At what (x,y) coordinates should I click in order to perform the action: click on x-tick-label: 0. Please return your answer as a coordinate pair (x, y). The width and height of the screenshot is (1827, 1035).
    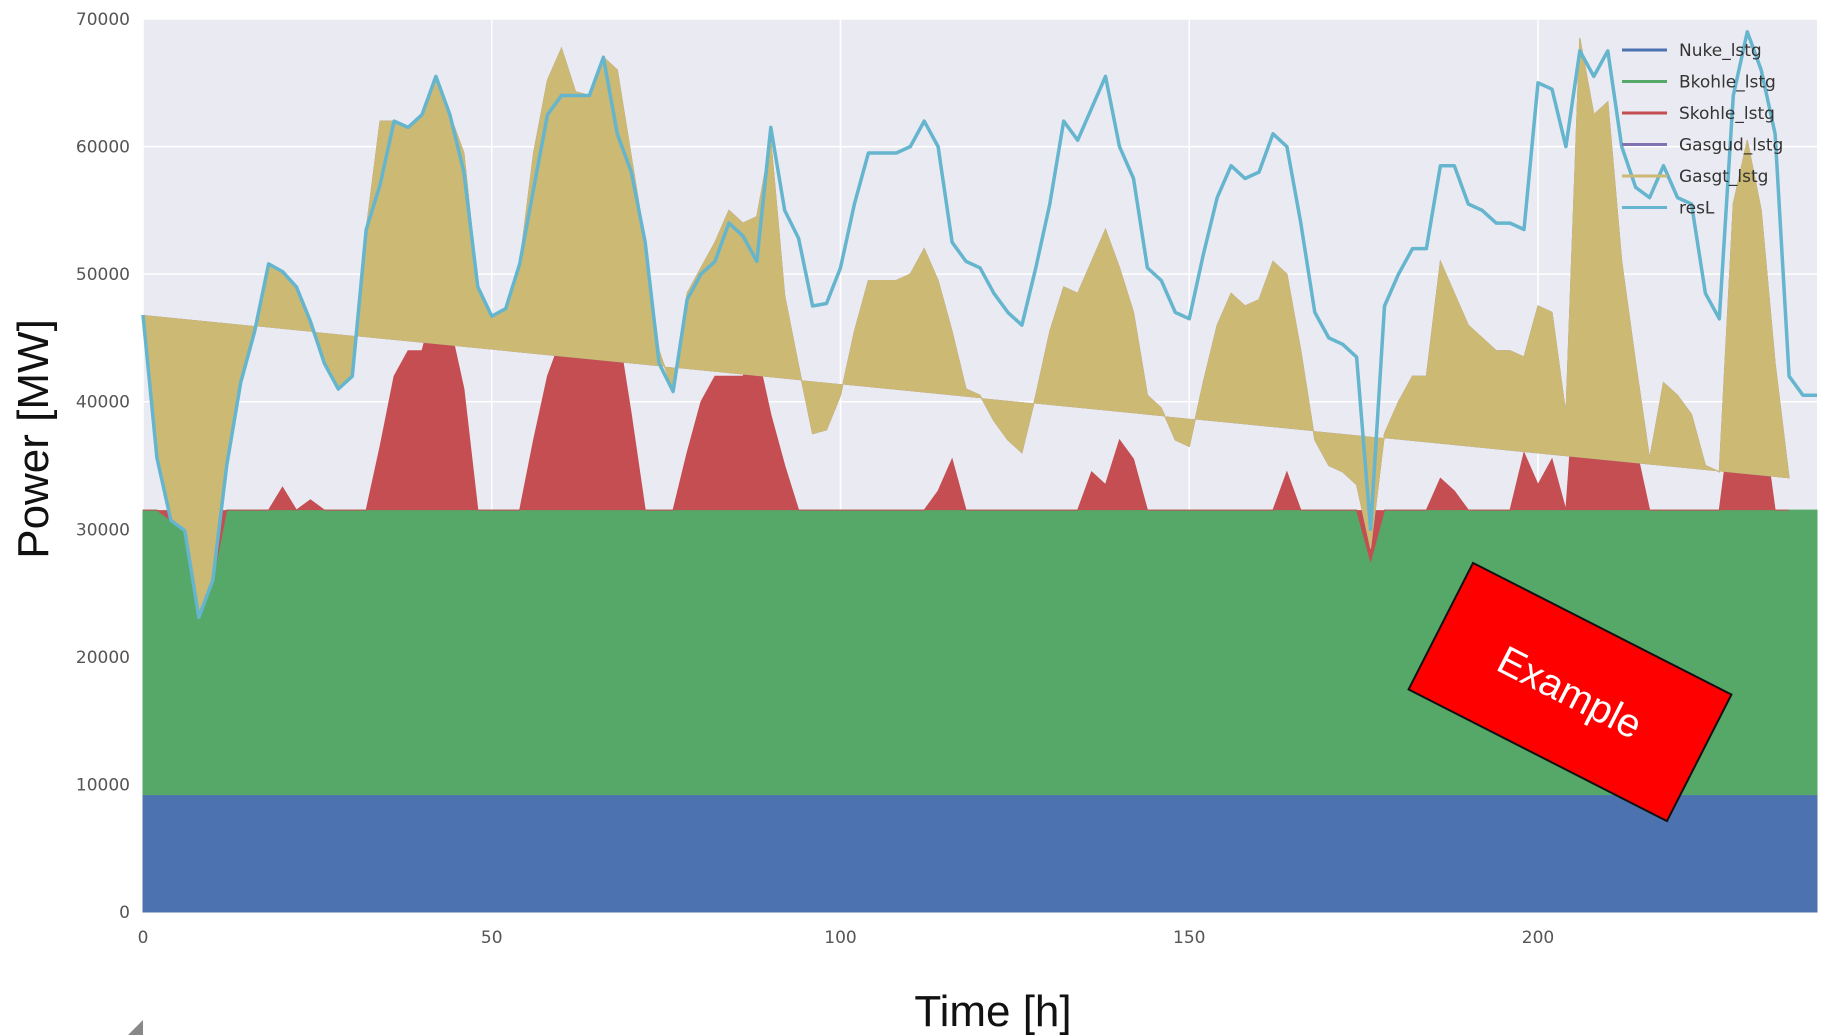
    Looking at the image, I should click on (143, 938).